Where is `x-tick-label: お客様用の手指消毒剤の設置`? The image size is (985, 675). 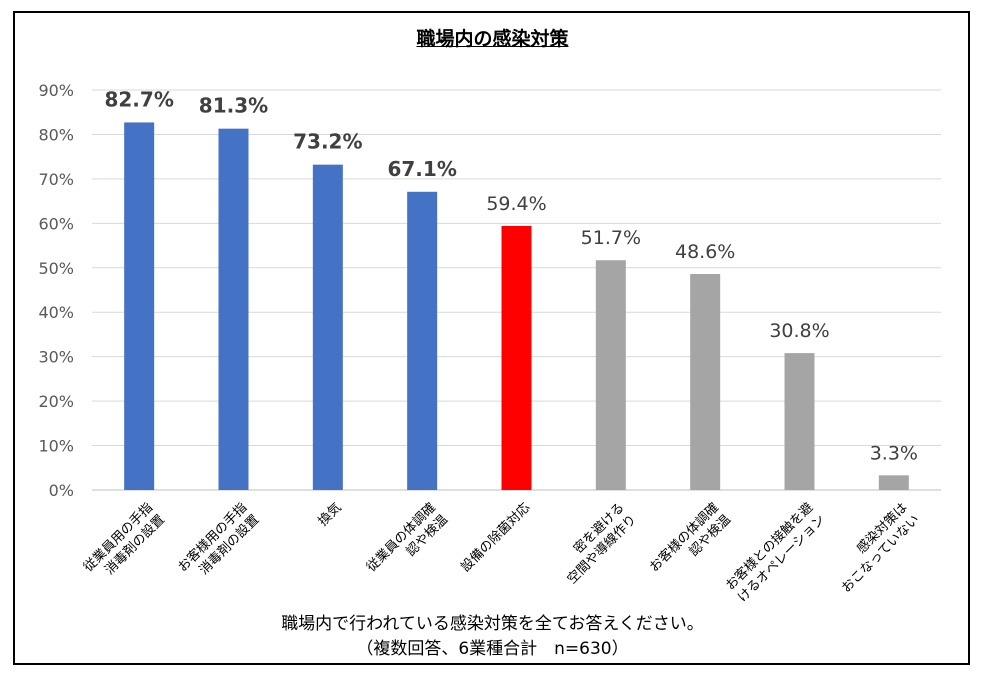 x-tick-label: お客様用の手指消毒剤の設置 is located at coordinates (219, 544).